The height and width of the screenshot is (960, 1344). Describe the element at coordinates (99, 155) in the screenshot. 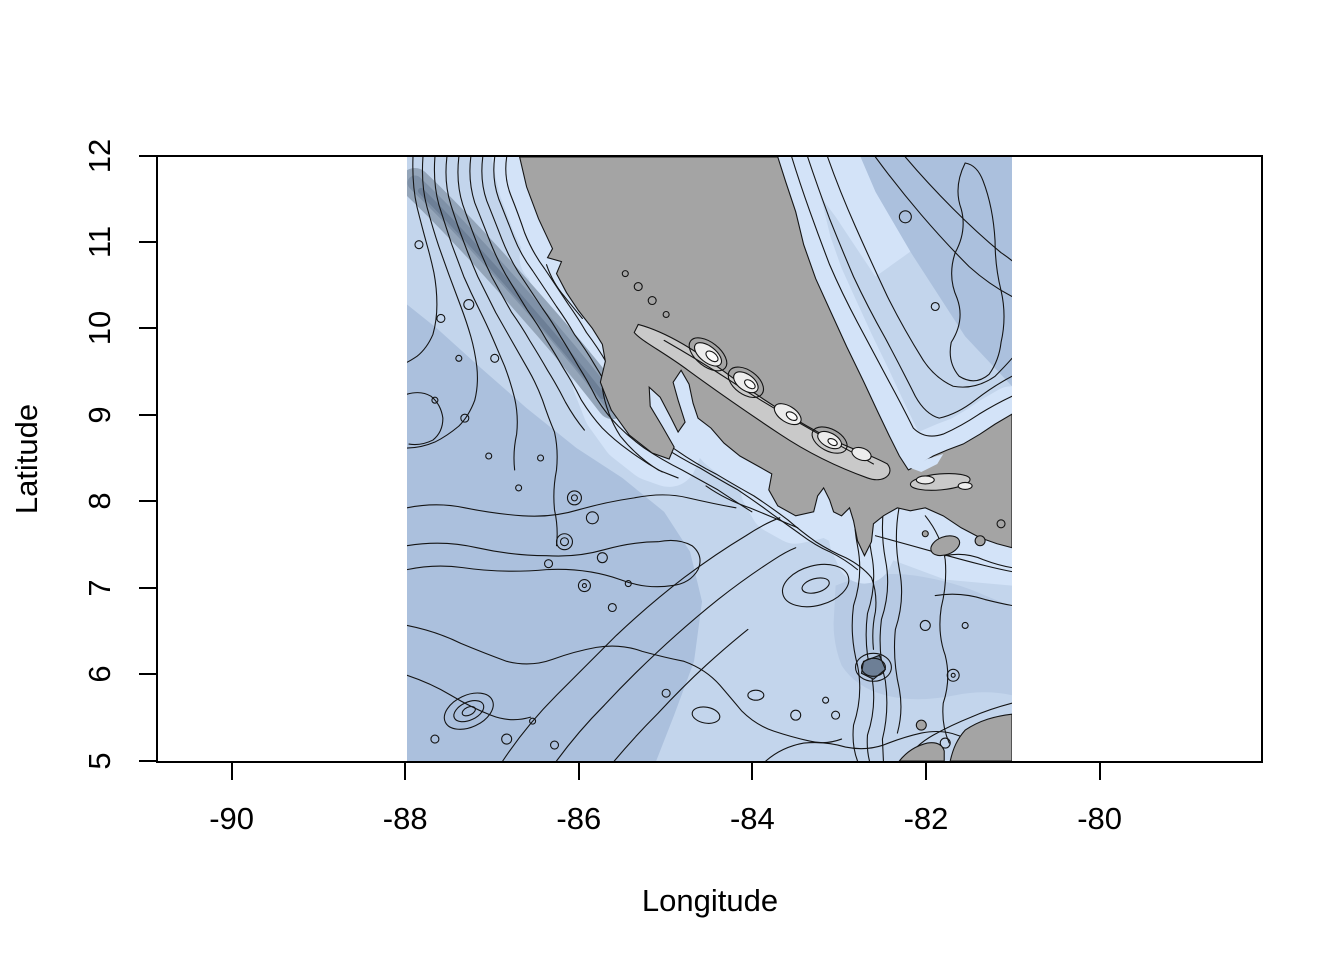

I see `y-tick-label: 12` at that location.